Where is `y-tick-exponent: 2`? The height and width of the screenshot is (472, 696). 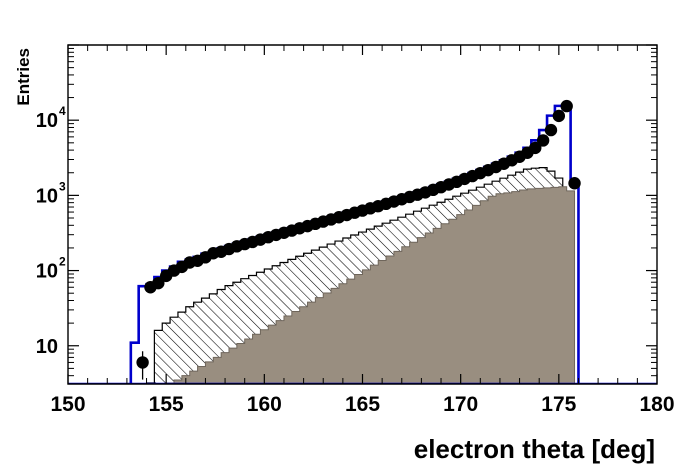
y-tick-exponent: 2 is located at coordinates (62, 262).